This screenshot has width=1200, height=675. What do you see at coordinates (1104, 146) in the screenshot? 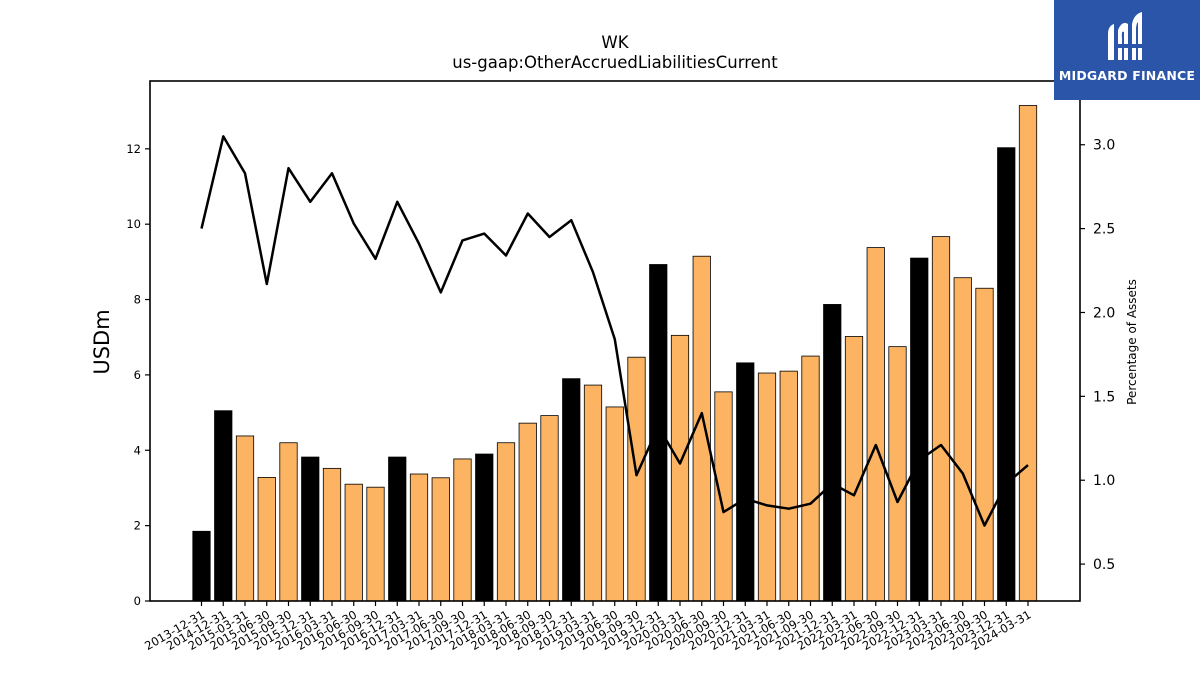
I see `y2-tick-label: 3.0` at bounding box center [1104, 146].